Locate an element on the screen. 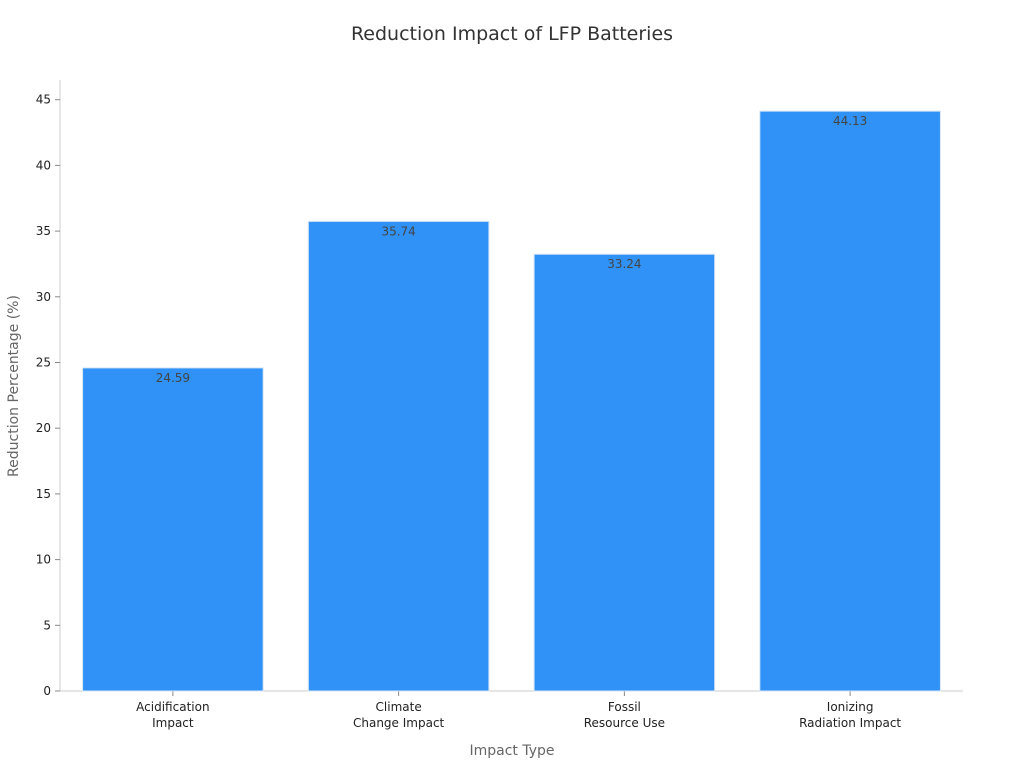 The width and height of the screenshot is (1024, 768). x-tick-label-line: Change Impact is located at coordinates (399, 723).